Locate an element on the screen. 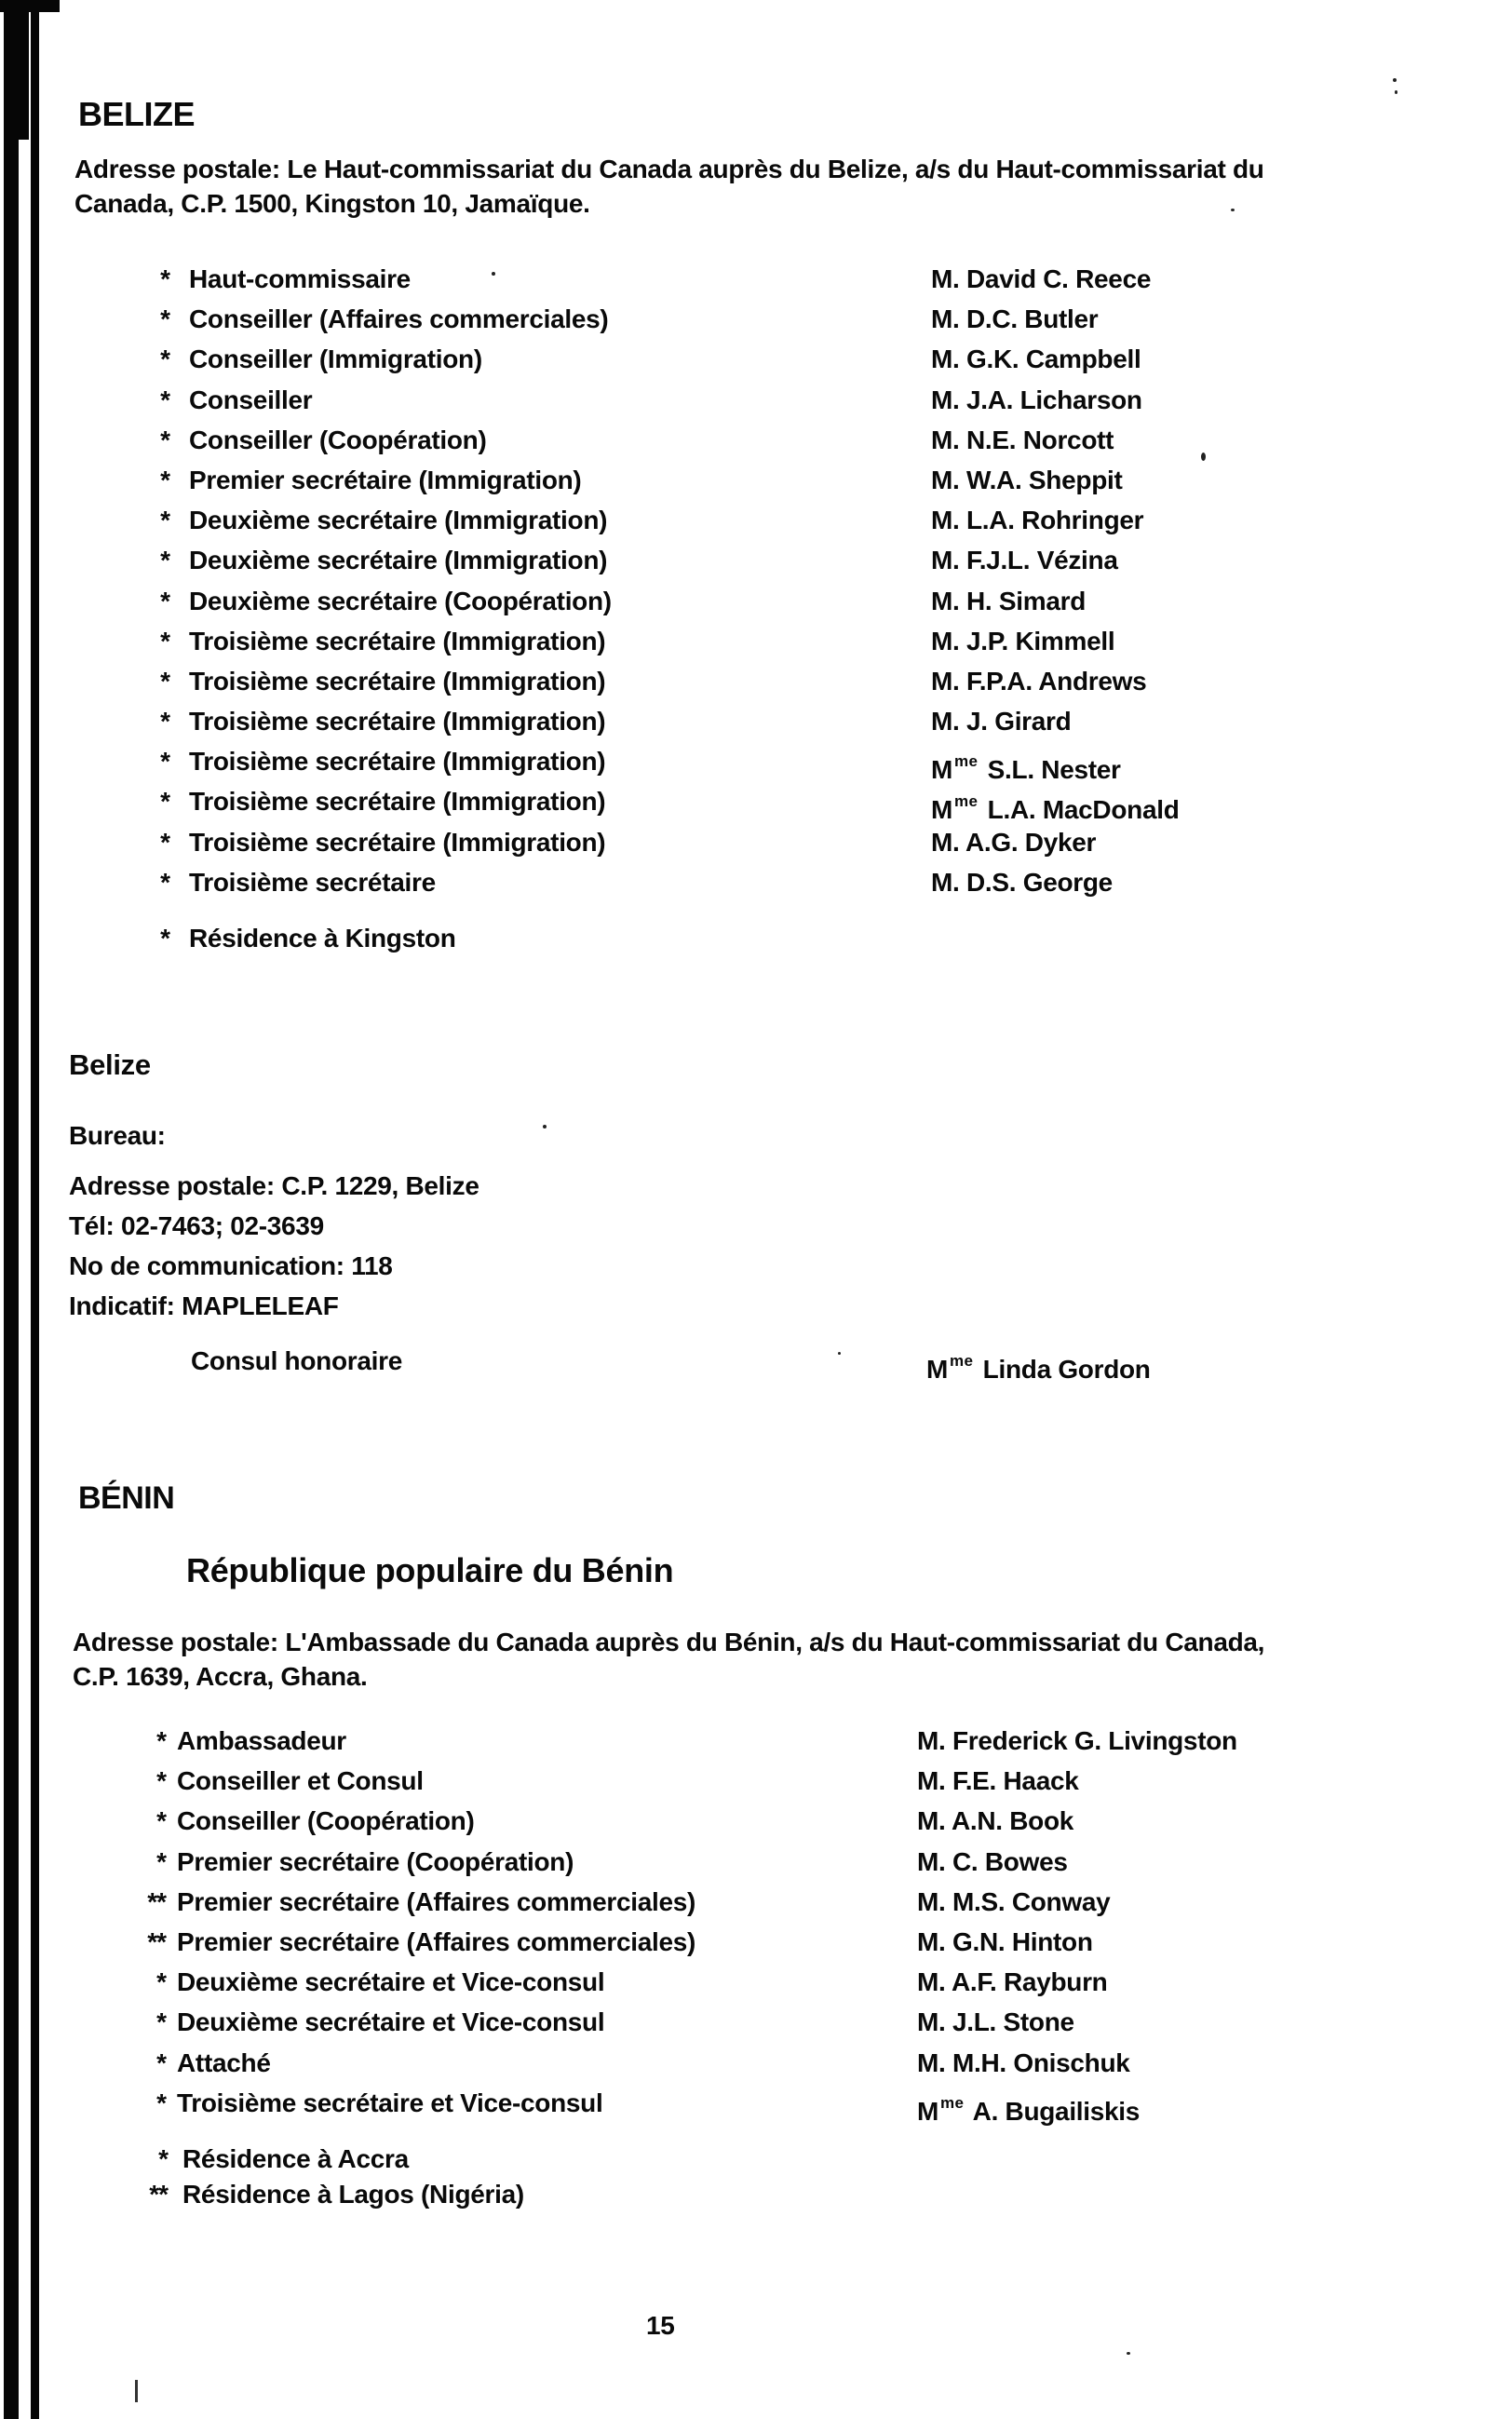  officer-name: M. F.P.A. Andrews is located at coordinates (1039, 681).